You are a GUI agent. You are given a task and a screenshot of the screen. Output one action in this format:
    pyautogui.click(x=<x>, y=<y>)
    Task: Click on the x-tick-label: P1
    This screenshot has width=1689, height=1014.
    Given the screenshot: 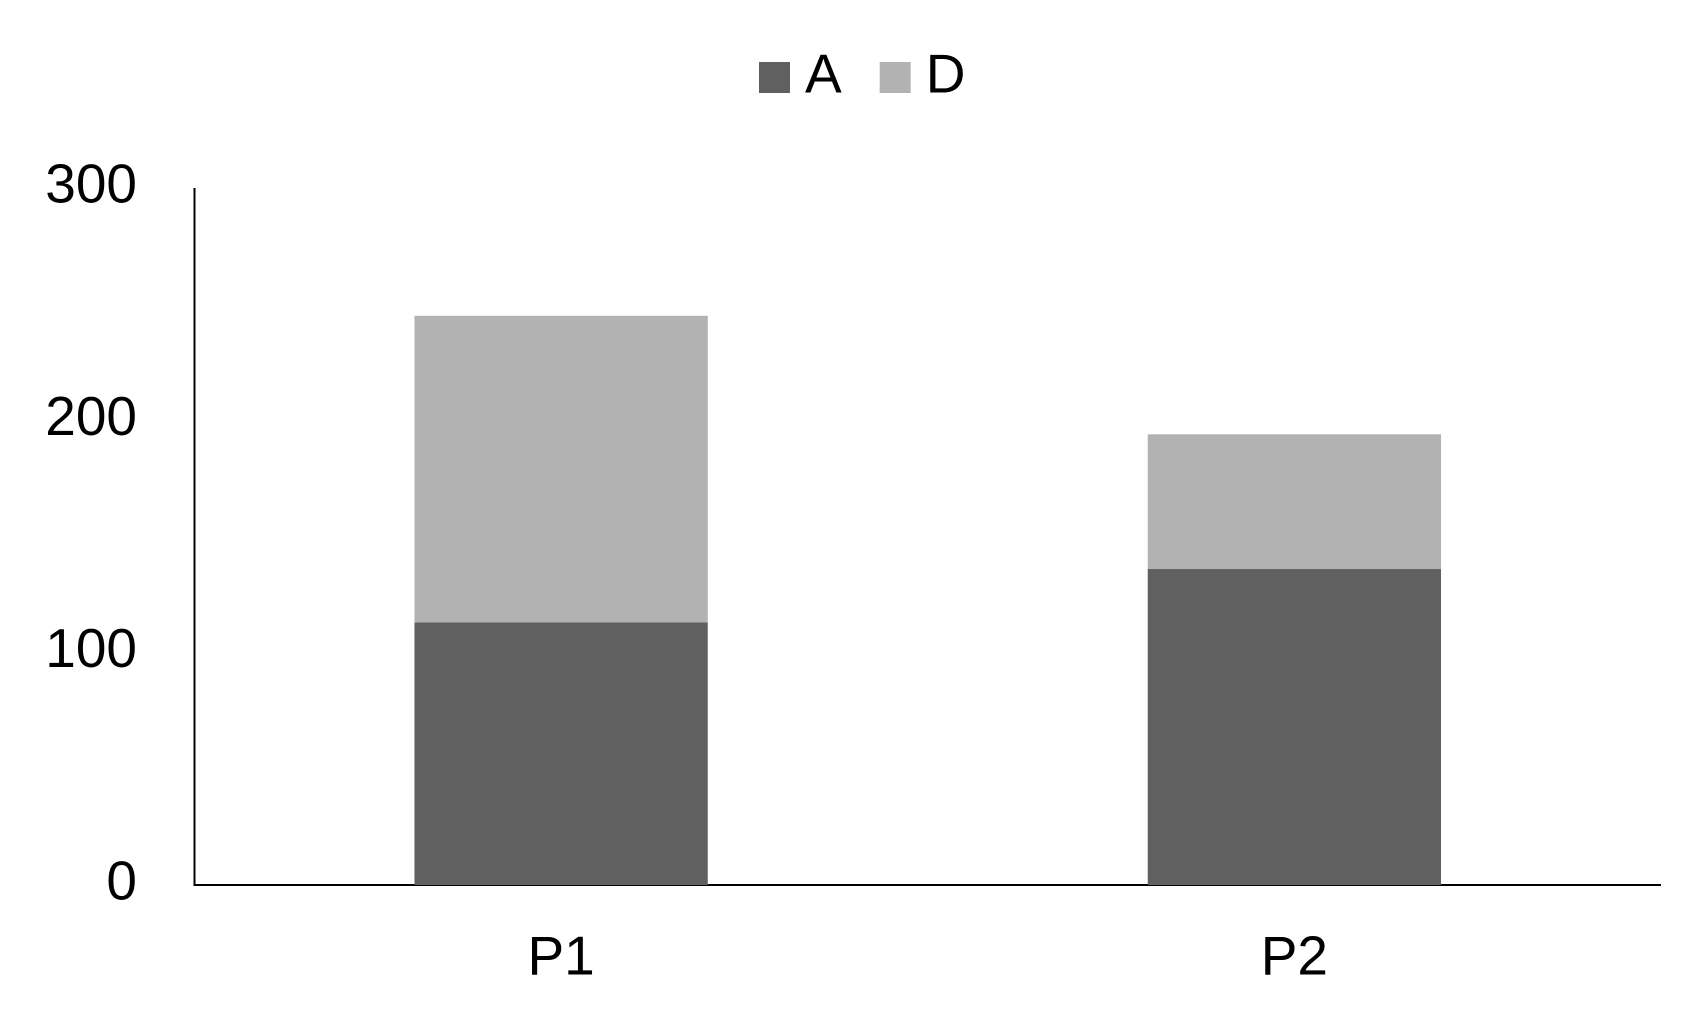 What is the action you would take?
    pyautogui.click(x=560, y=956)
    